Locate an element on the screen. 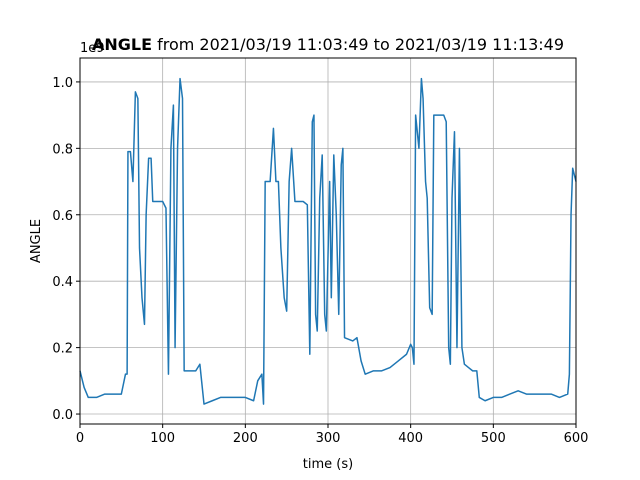 The image size is (640, 480). x-tick-label: 500 is located at coordinates (493, 438).